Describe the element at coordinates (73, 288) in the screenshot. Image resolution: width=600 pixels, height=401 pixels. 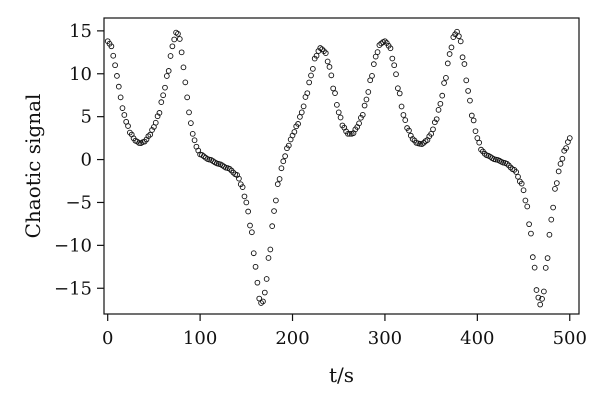
I see `y-tick-label: −15` at that location.